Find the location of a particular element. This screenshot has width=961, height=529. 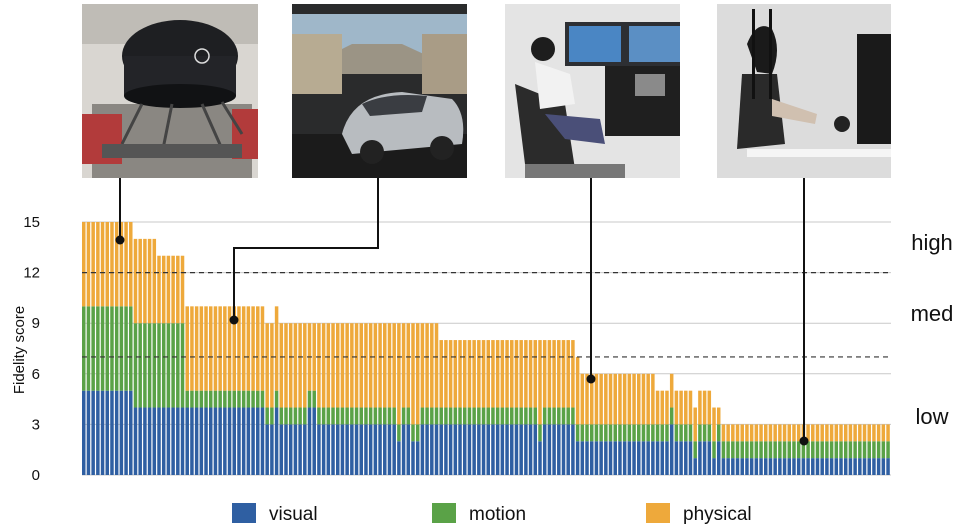

legend-label-visual: visual is located at coordinates (293, 514).